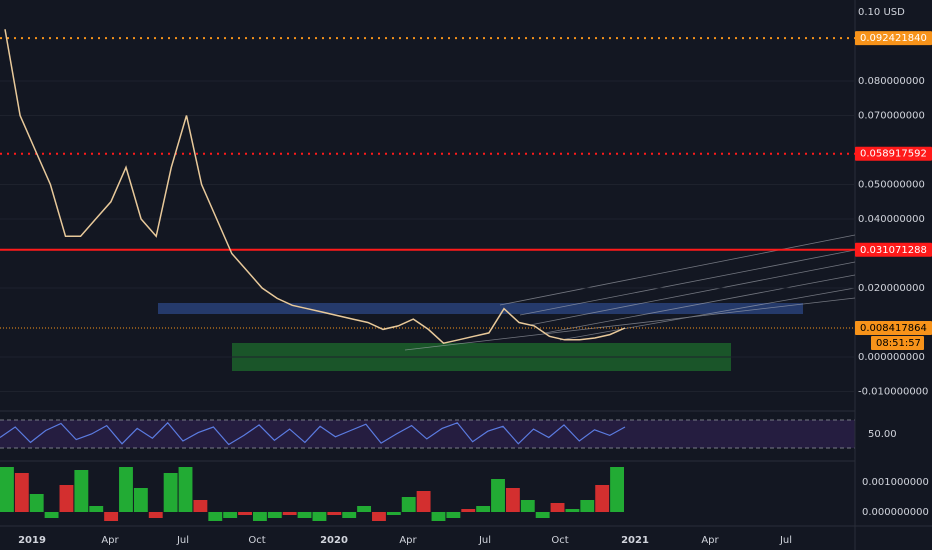 The width and height of the screenshot is (932, 550). Describe the element at coordinates (480, 308) in the screenshot. I see `resistance-zone` at that location.